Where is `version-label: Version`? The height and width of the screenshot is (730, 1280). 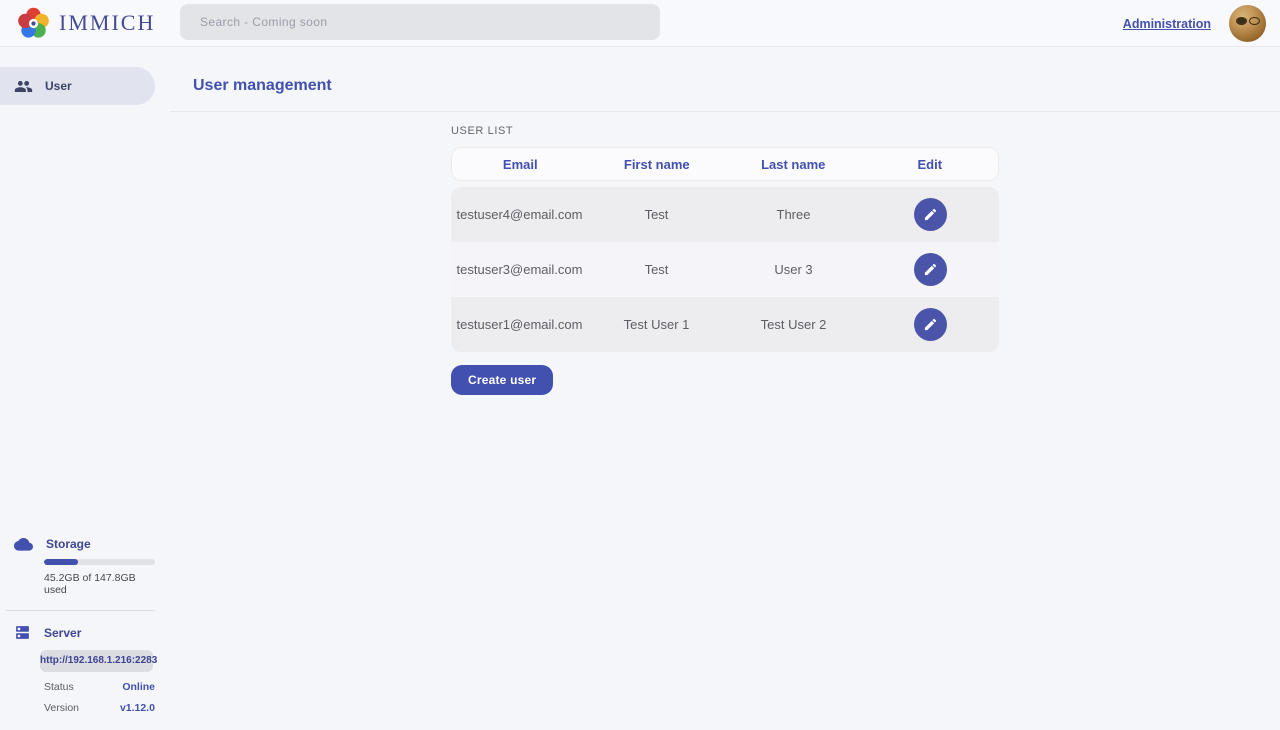 version-label: Version is located at coordinates (62, 708).